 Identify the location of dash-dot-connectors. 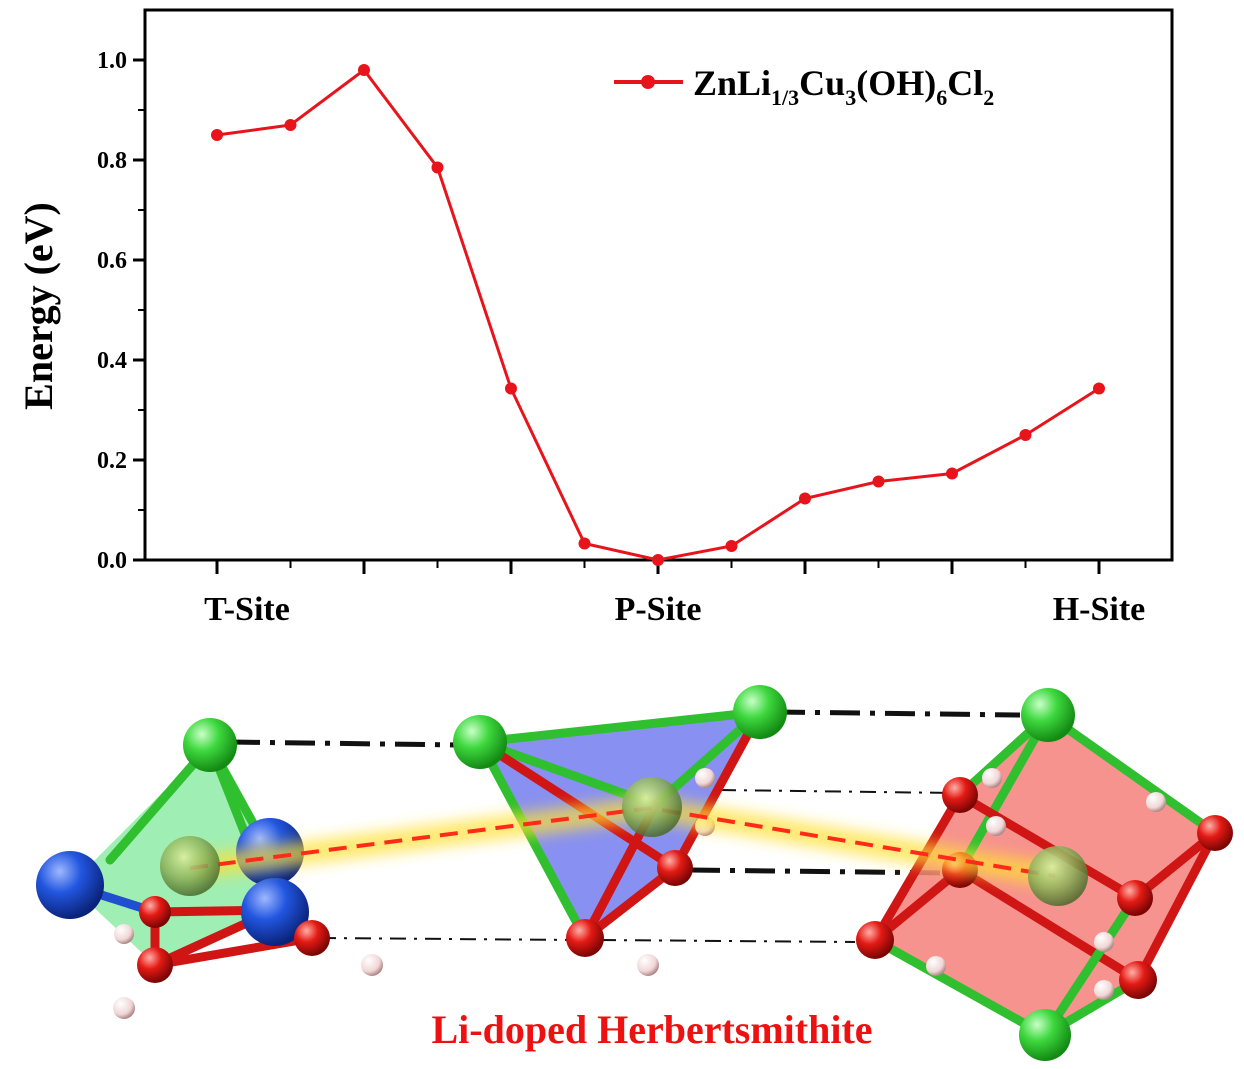
(625, 826).